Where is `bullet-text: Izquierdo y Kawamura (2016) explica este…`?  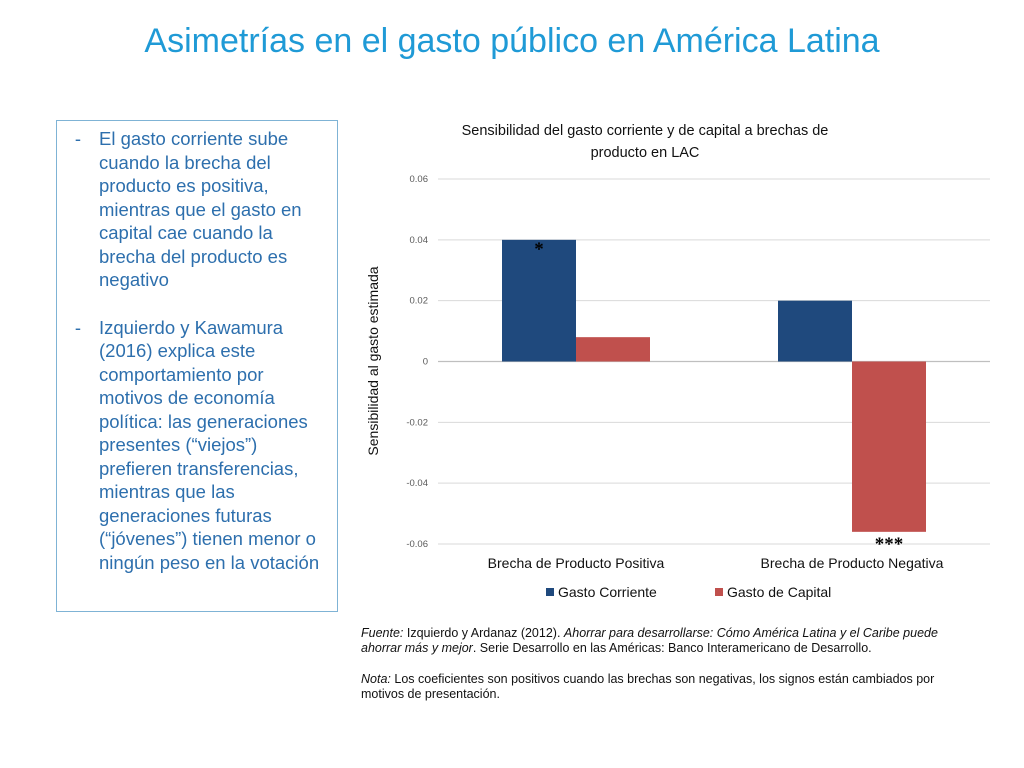 bullet-text: Izquierdo y Kawamura (2016) explica este… is located at coordinates (209, 444).